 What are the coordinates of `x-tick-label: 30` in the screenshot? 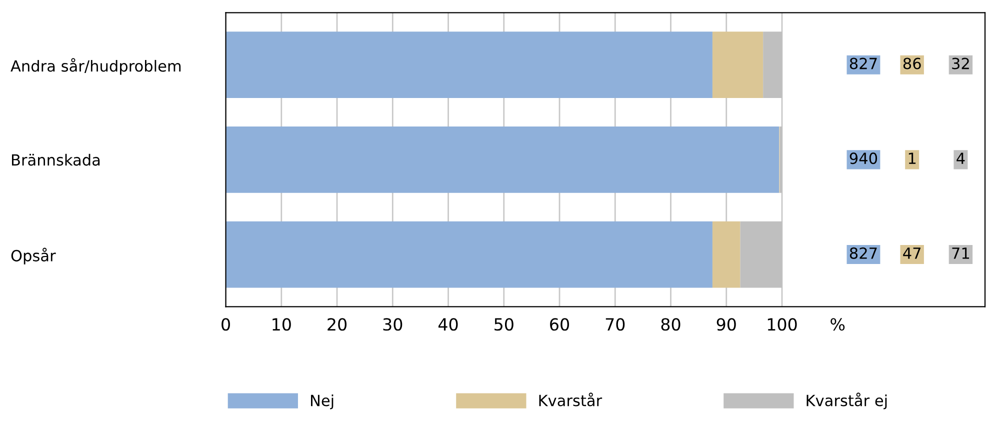 It's located at (392, 324).